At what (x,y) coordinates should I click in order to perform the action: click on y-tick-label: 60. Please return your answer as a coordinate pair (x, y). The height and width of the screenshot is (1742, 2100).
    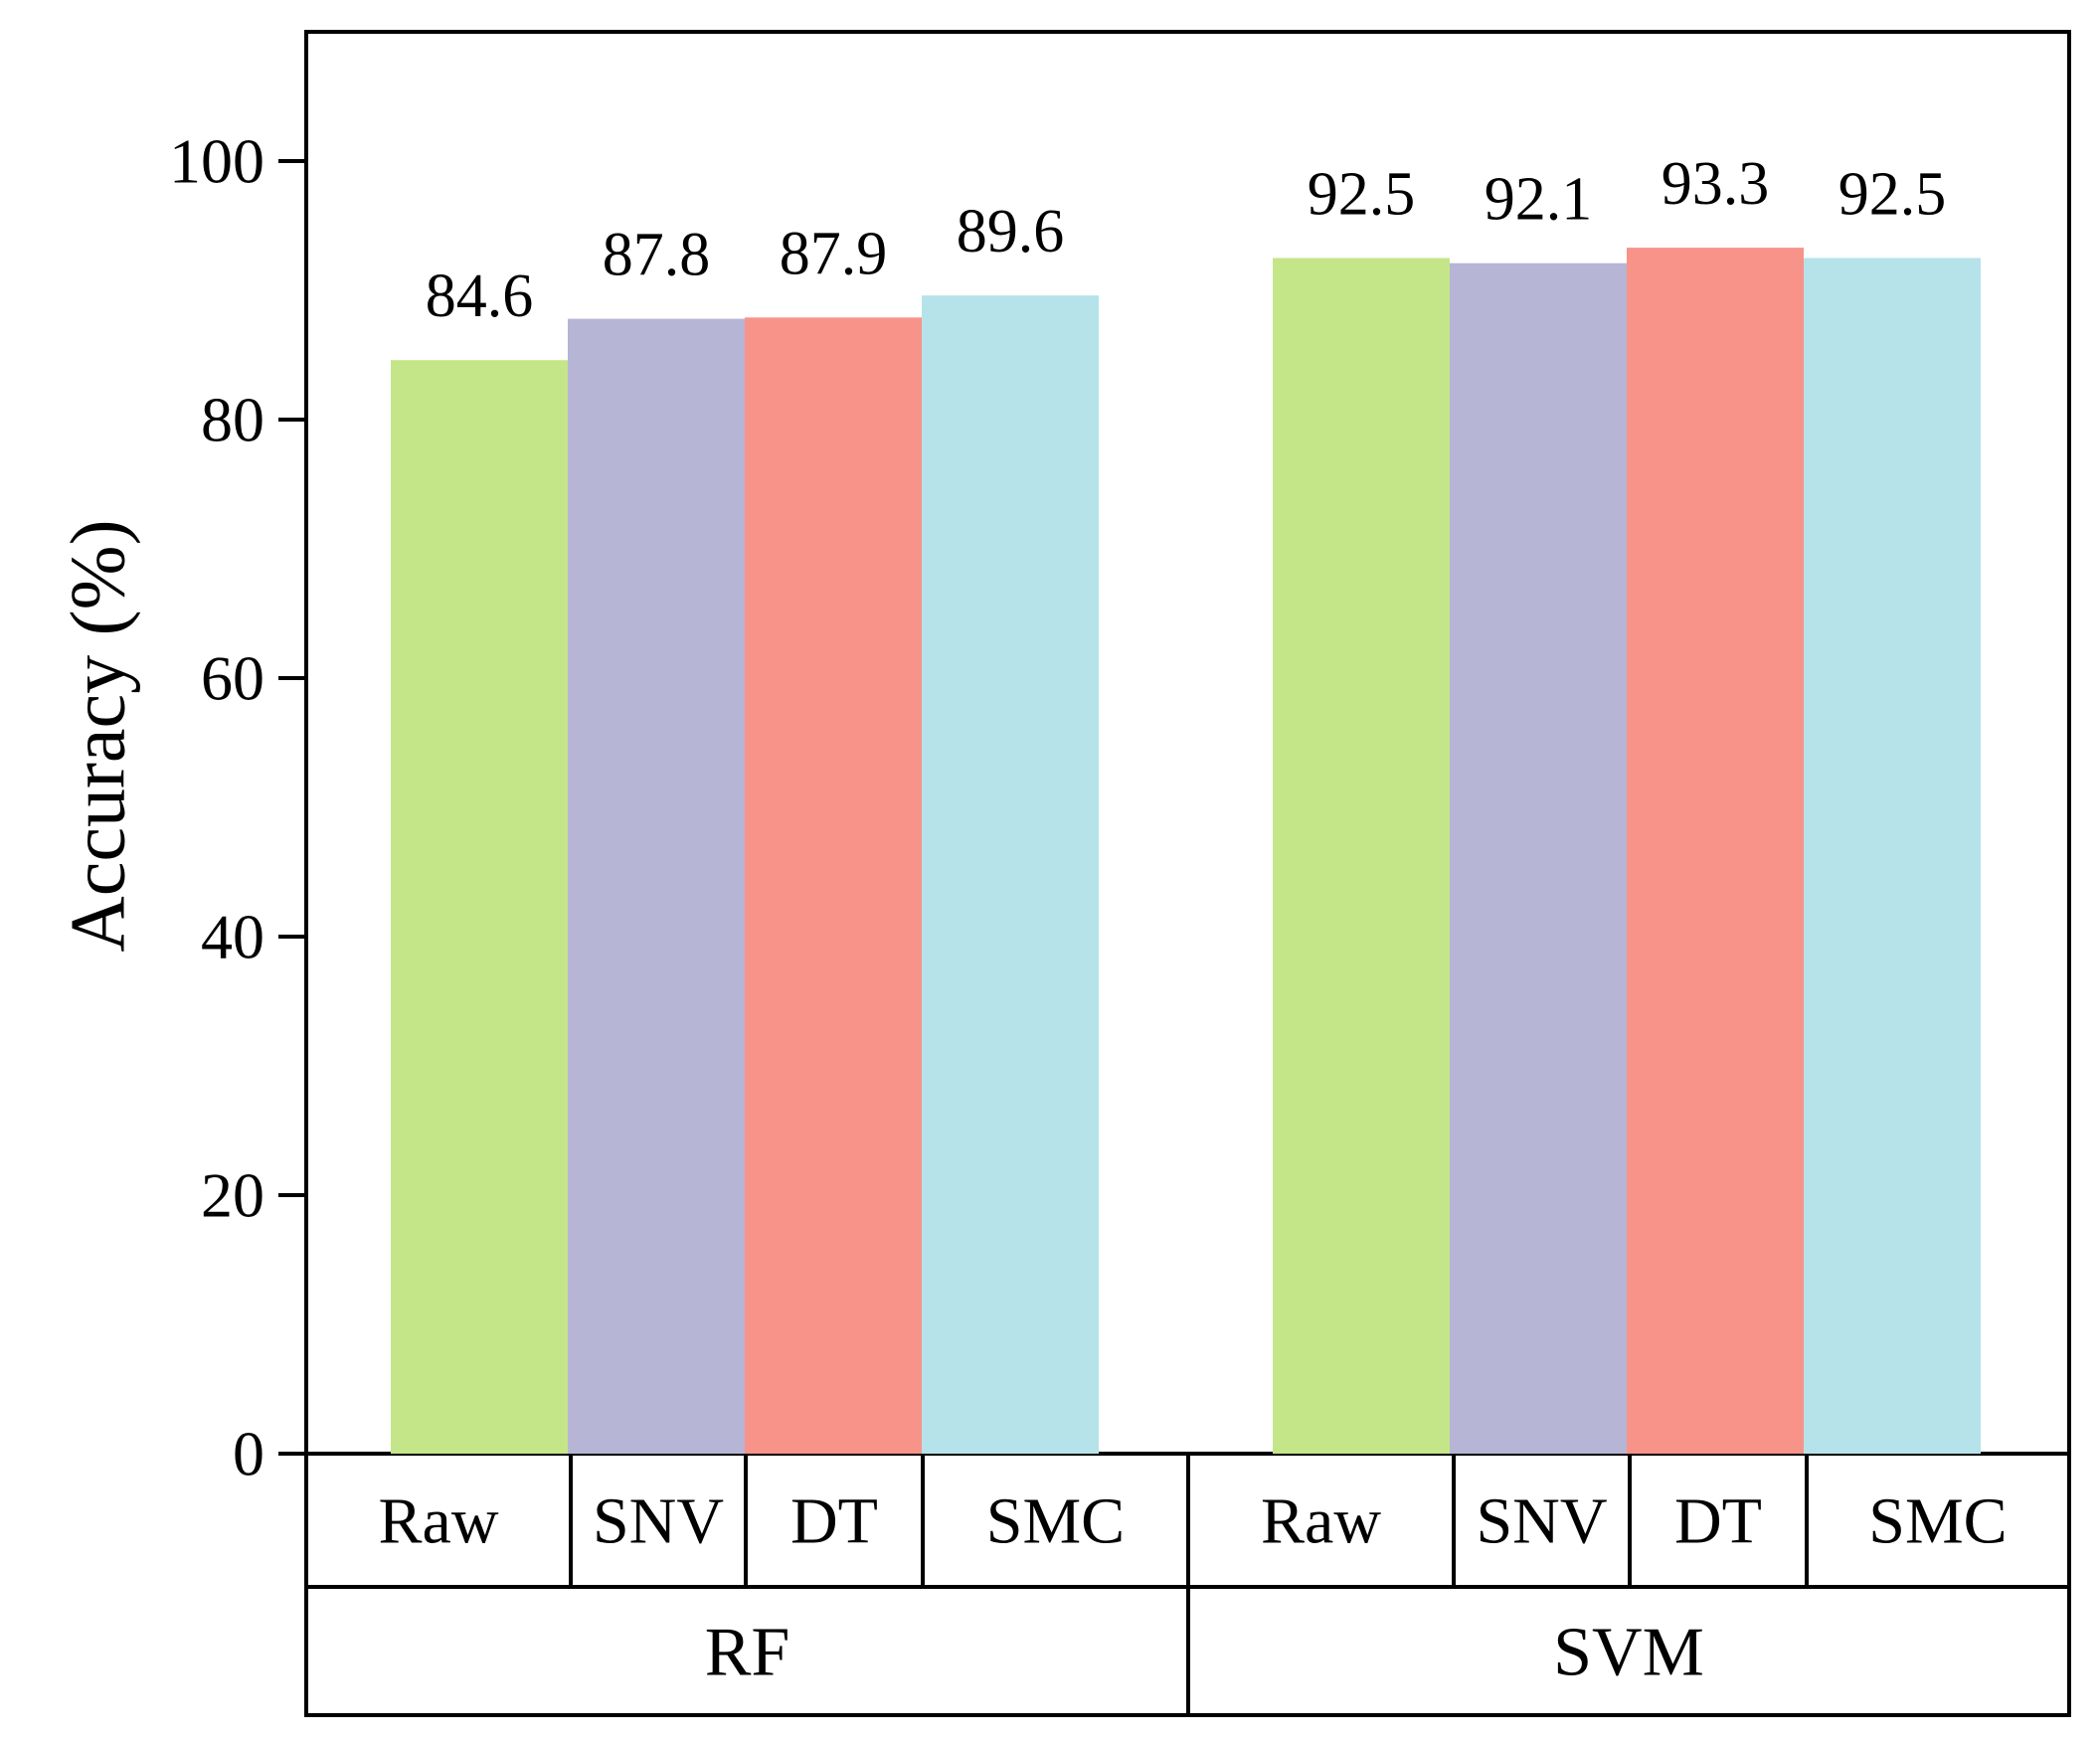
    Looking at the image, I should click on (232, 678).